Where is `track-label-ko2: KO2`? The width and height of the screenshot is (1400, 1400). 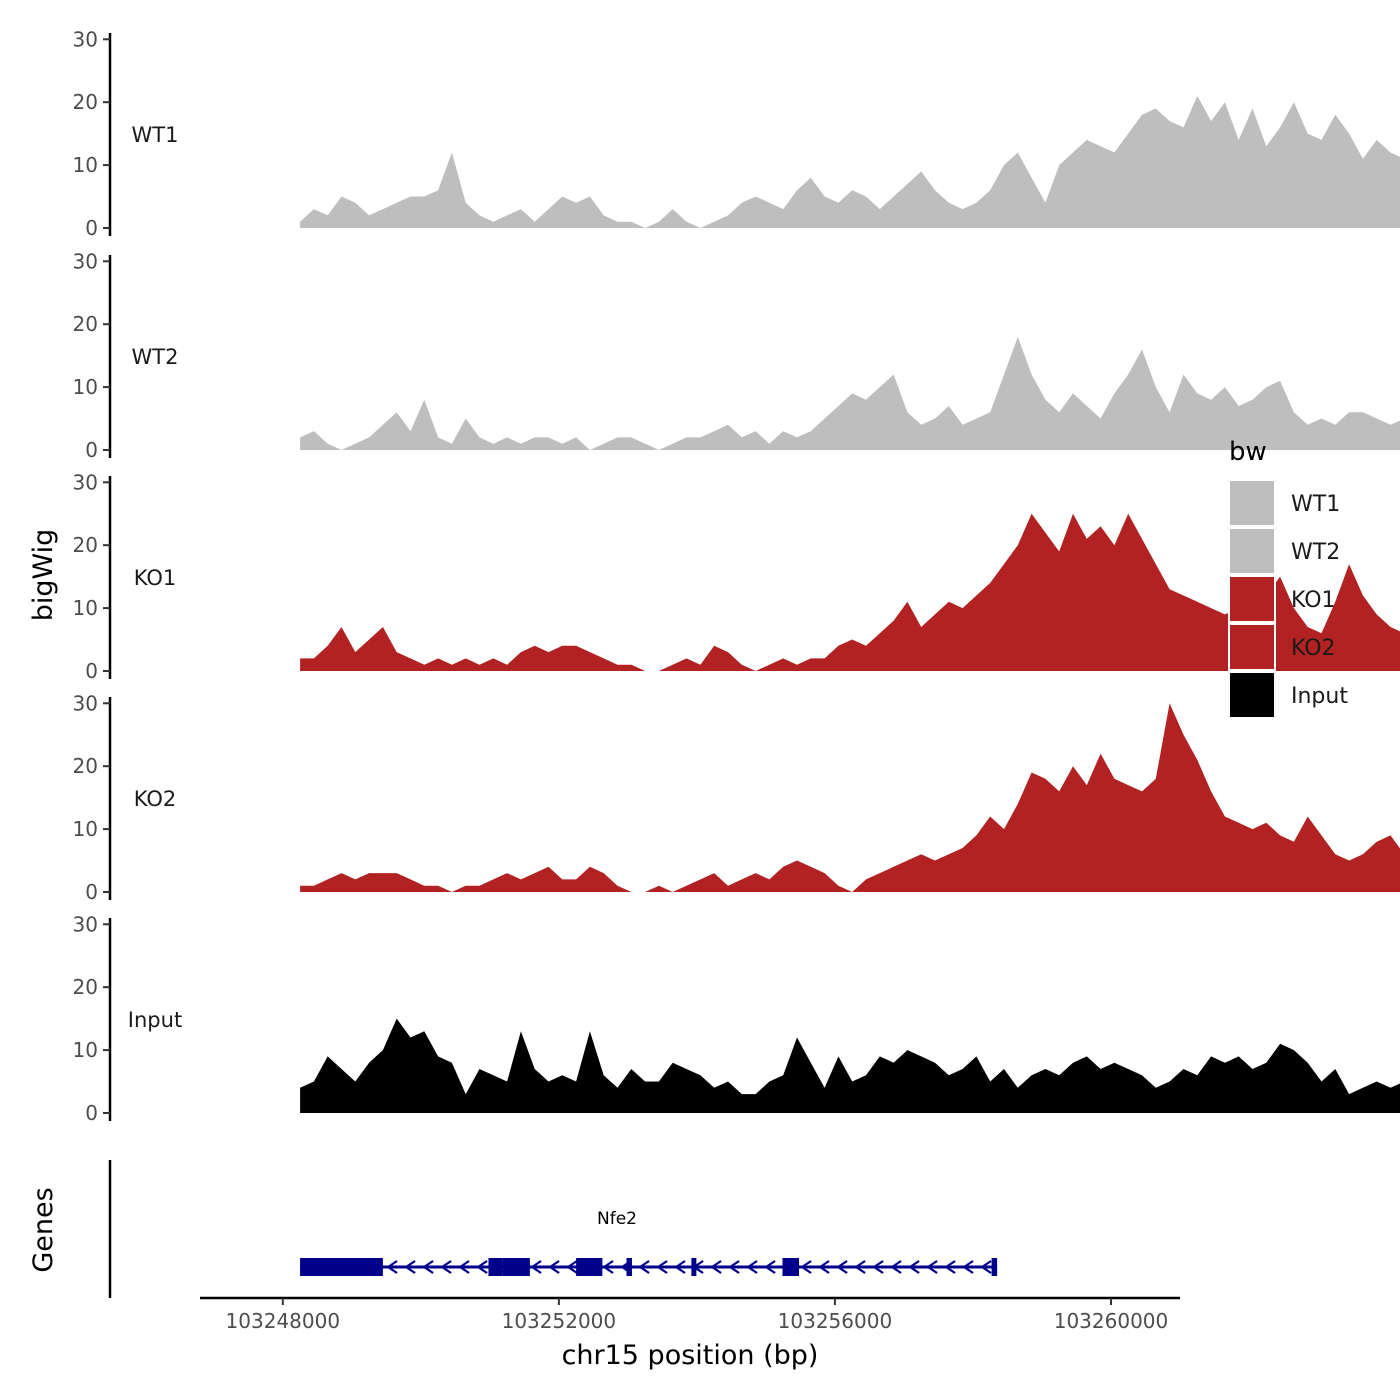 track-label-ko2: KO2 is located at coordinates (155, 799).